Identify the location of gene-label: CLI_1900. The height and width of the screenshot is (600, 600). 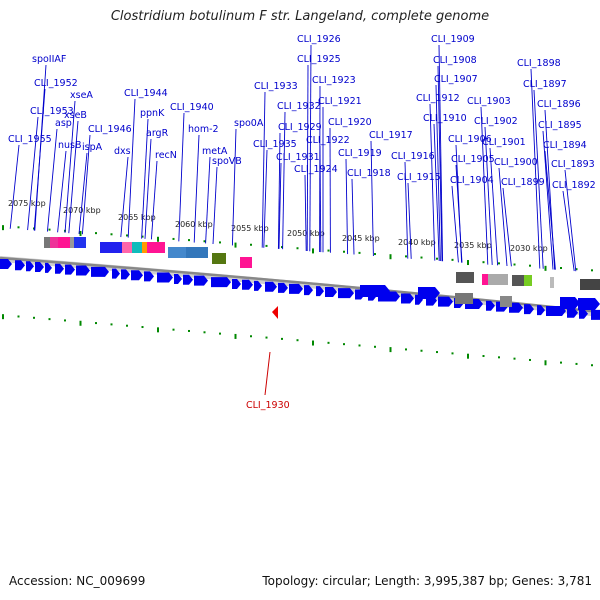
(516, 162).